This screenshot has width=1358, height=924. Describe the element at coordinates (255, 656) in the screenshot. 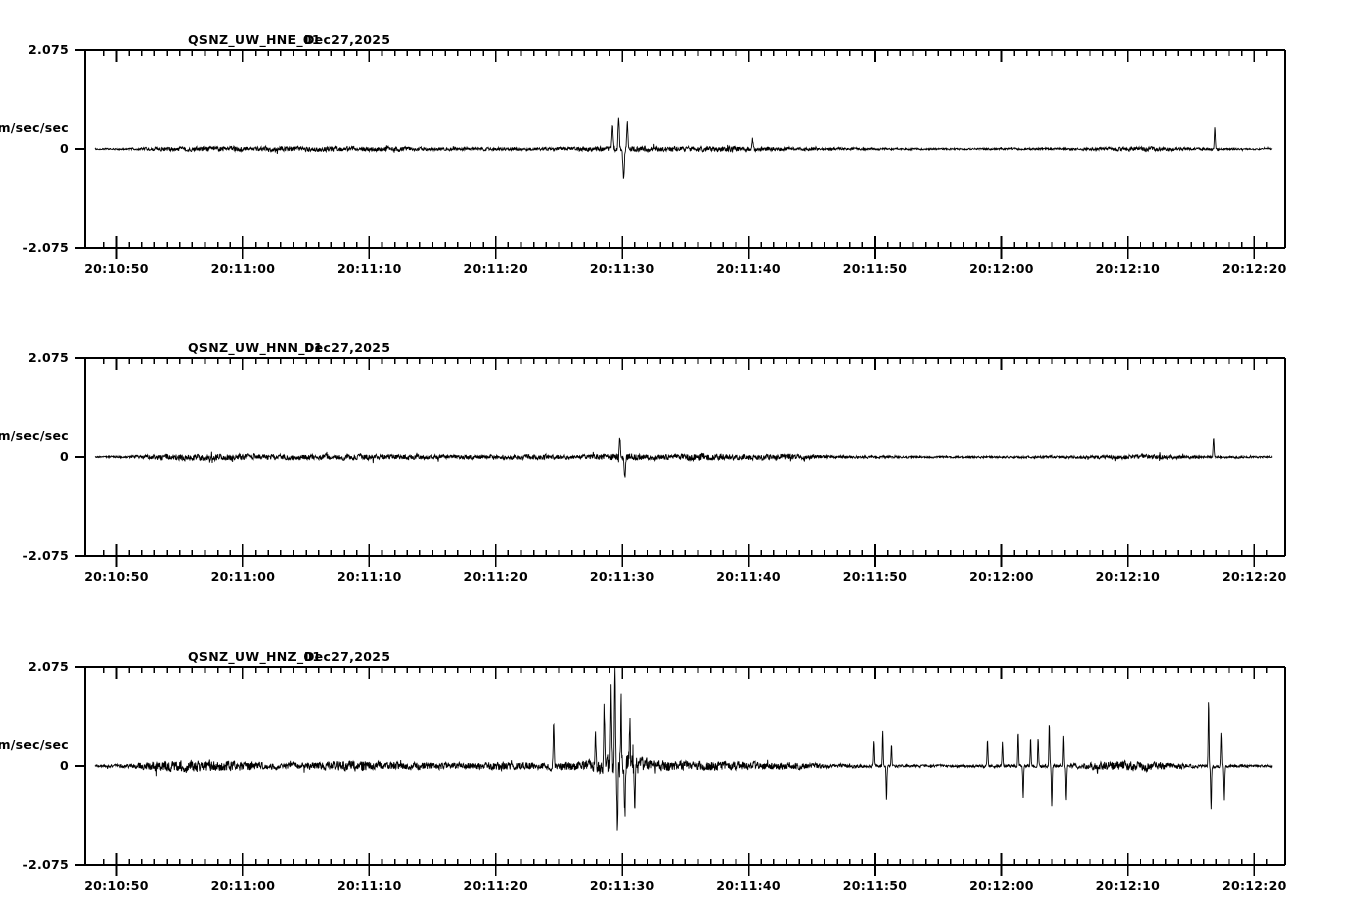

I see `panel-station-label: QSNZ_UW_HNZ_01` at that location.